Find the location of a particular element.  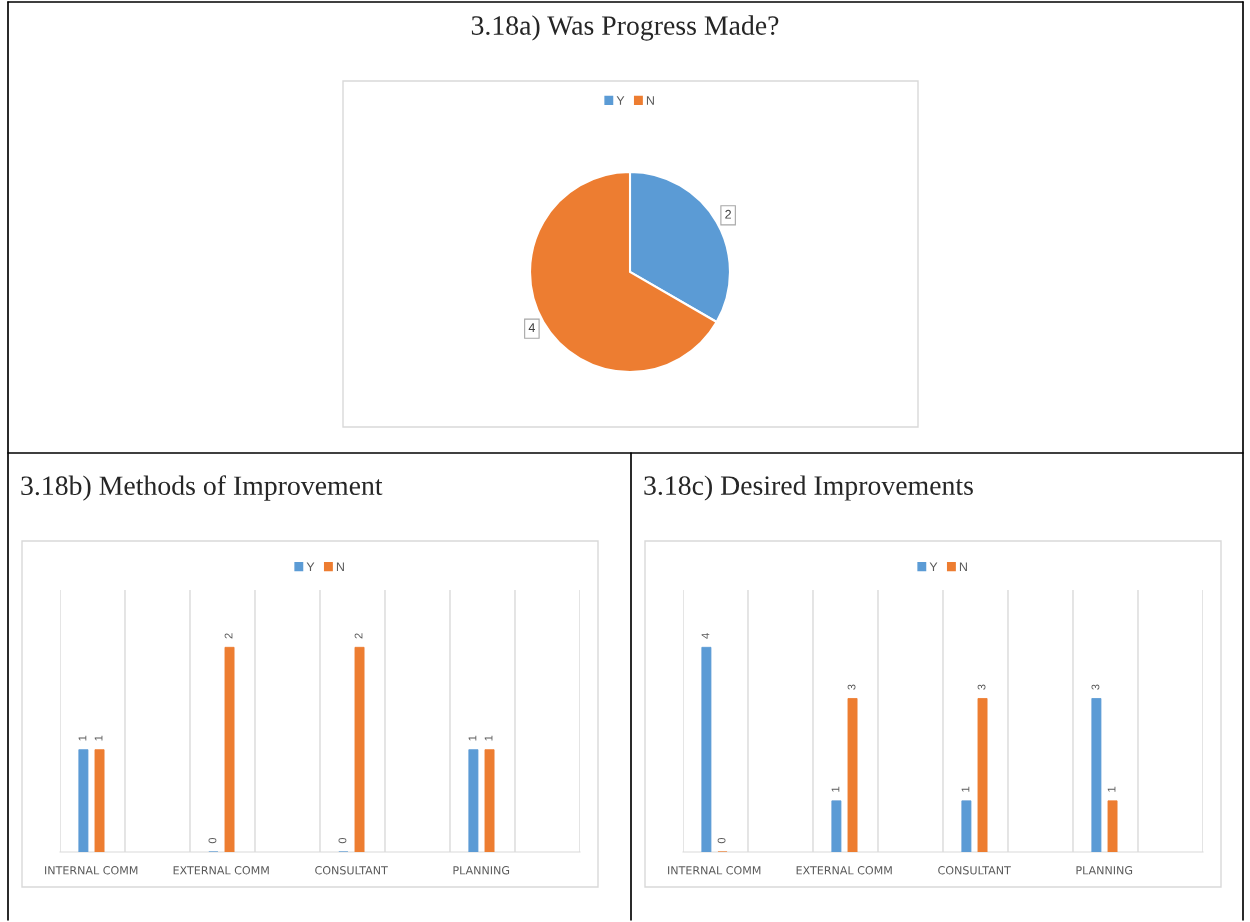

chart-title: 3.18b) Methods of Improvement is located at coordinates (202, 488).